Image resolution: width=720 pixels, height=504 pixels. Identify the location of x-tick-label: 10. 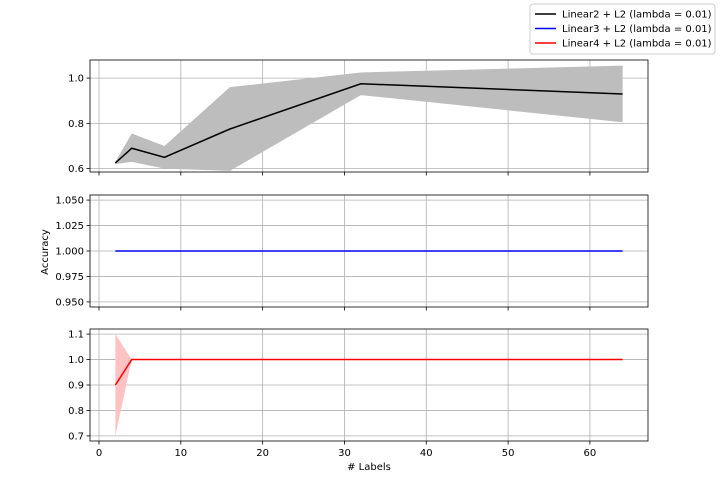
(180, 453).